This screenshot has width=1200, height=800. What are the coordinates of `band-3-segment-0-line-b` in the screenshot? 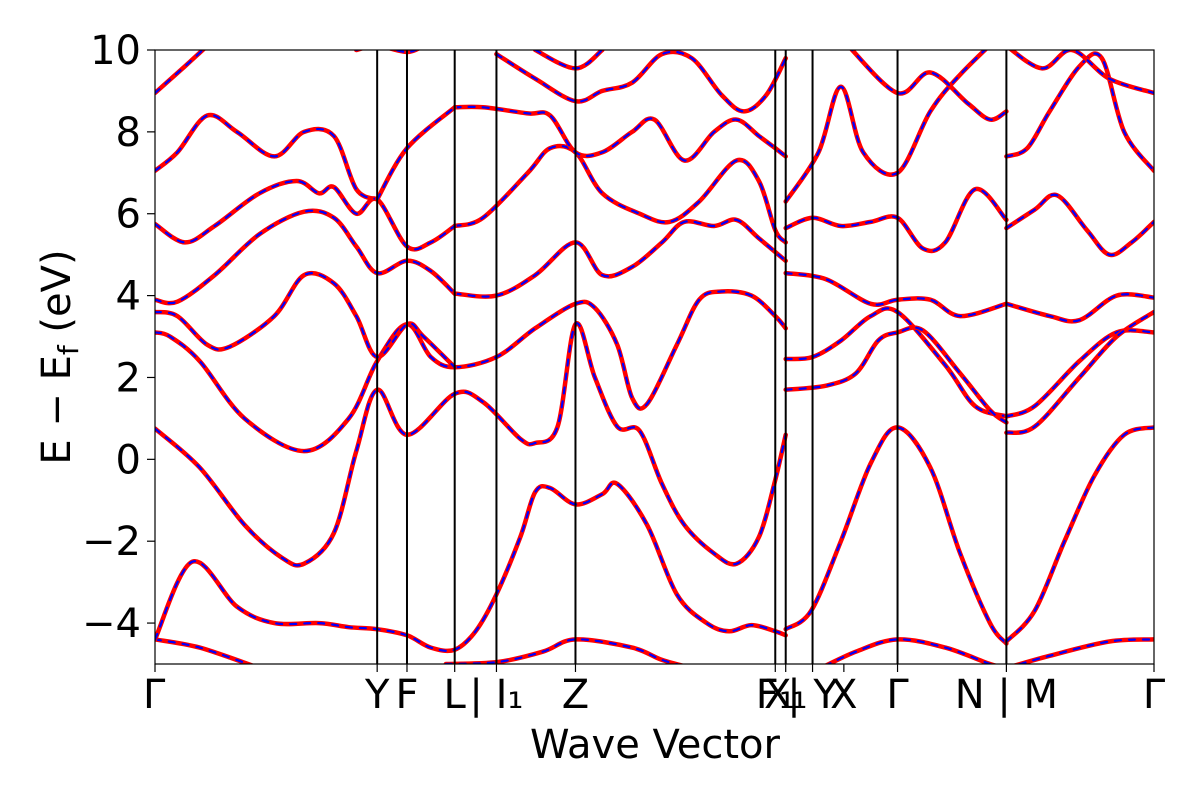 It's located at (305, 320).